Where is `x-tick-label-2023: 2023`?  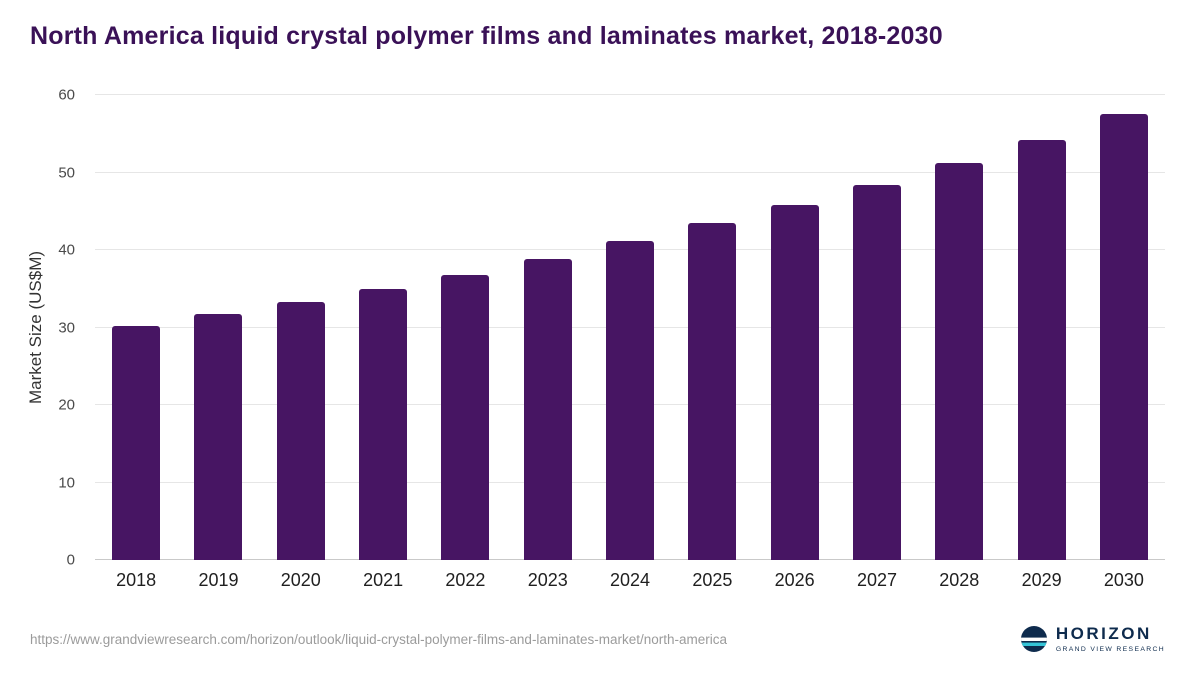
x-tick-label-2023: 2023 is located at coordinates (547, 580).